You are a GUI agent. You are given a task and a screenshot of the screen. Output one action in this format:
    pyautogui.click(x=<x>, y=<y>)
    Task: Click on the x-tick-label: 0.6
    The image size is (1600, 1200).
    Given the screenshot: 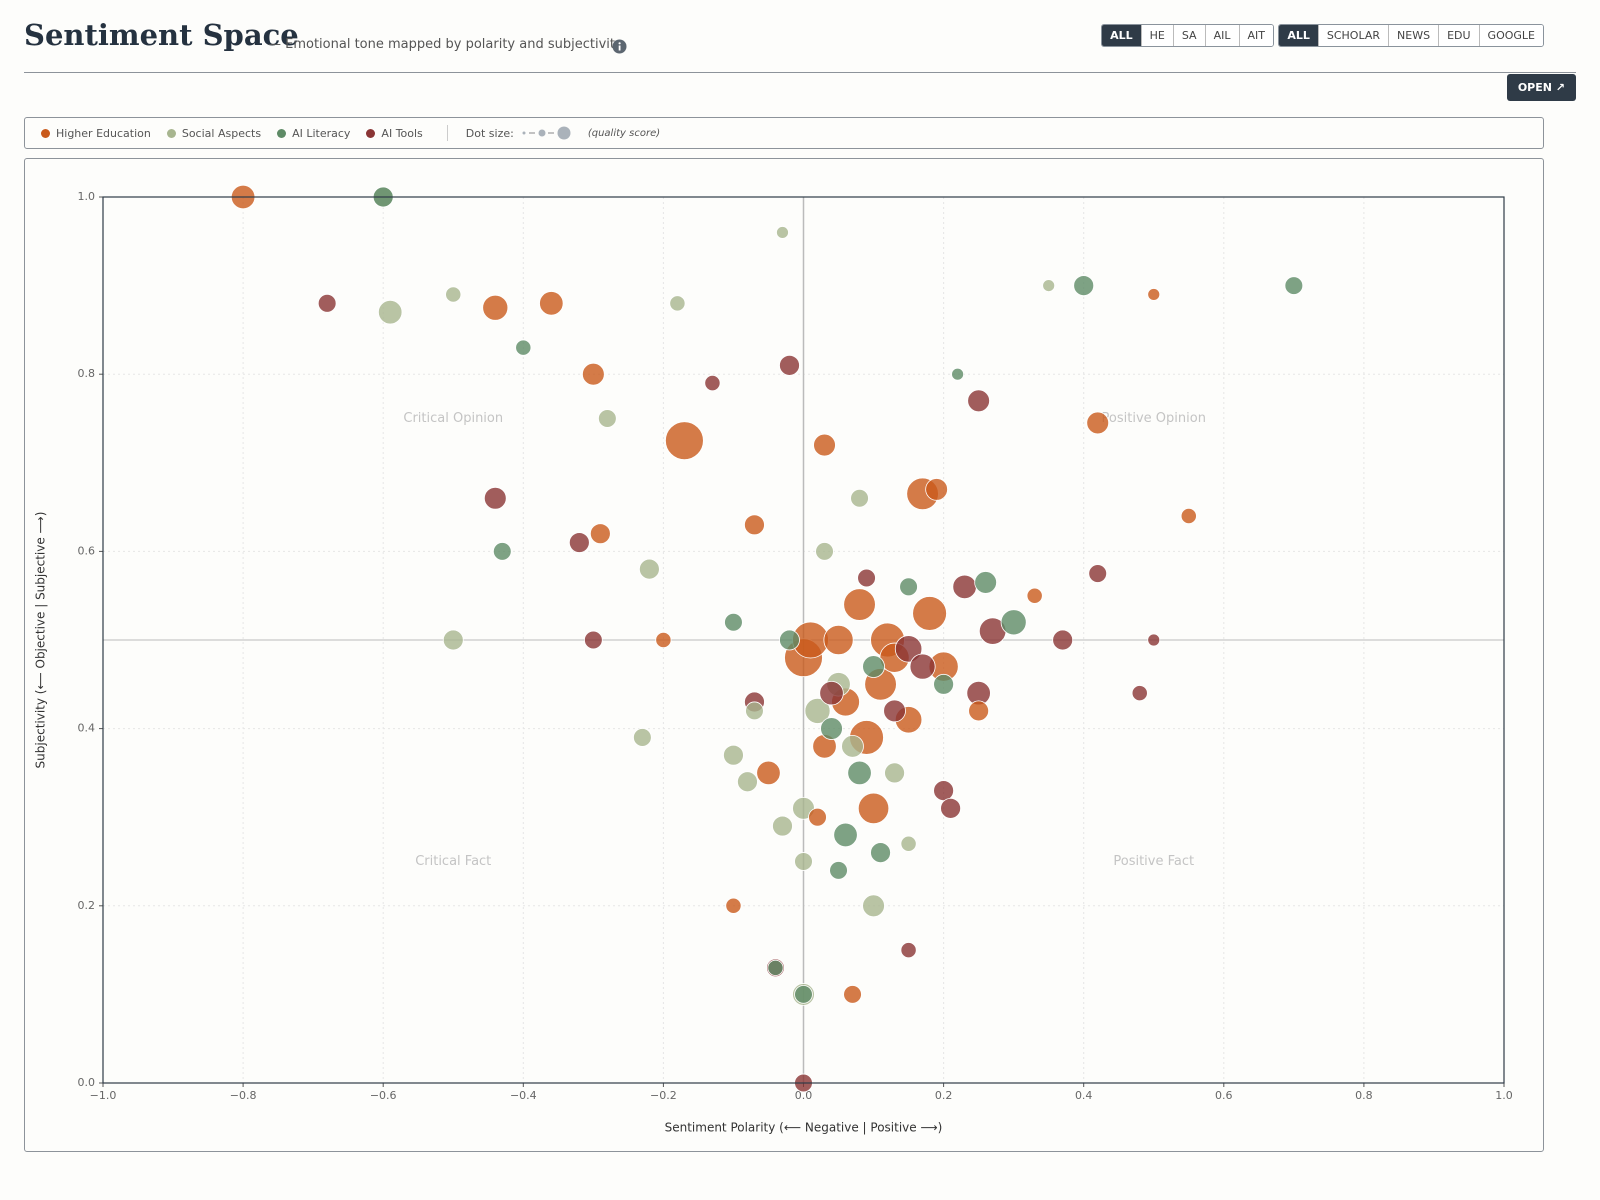 What is the action you would take?
    pyautogui.click(x=1224, y=1095)
    